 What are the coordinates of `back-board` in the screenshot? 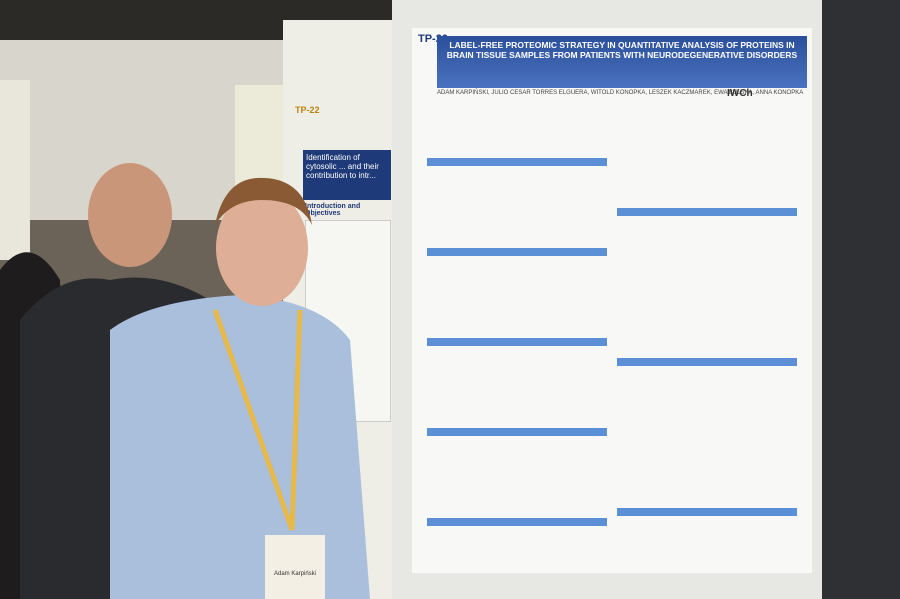 It's located at (260, 140).